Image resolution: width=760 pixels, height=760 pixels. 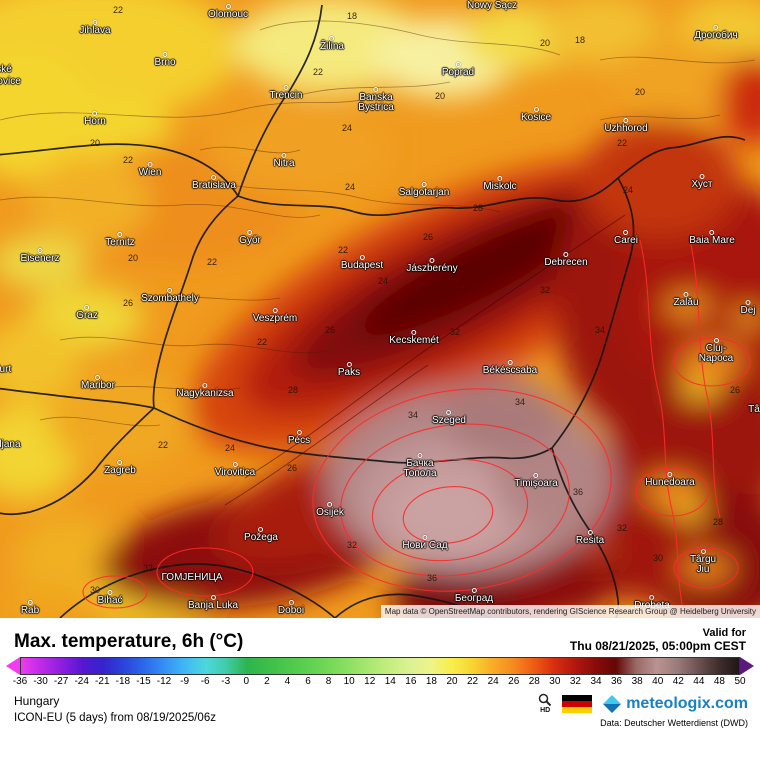 What do you see at coordinates (658, 681) in the screenshot?
I see `scale-tick-label: 40` at bounding box center [658, 681].